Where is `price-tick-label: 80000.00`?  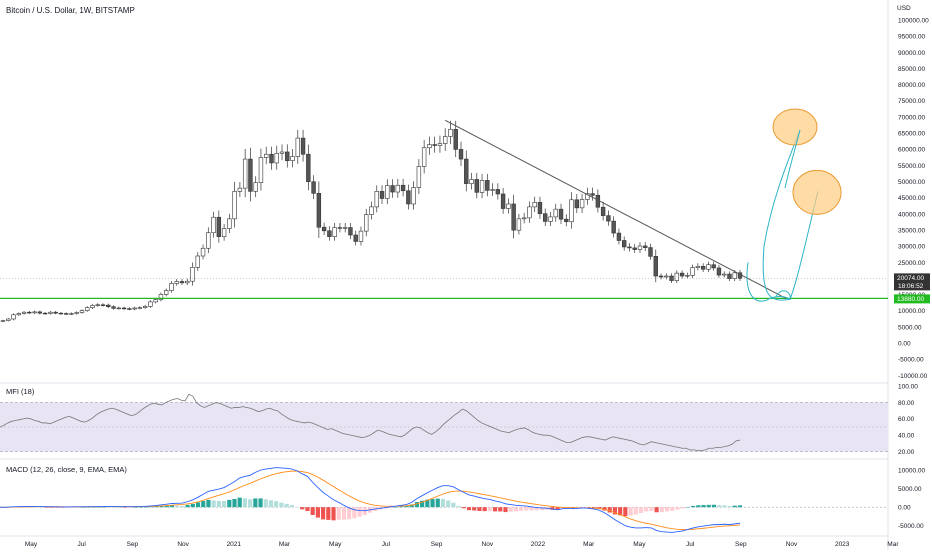
price-tick-label: 80000.00 is located at coordinates (911, 85).